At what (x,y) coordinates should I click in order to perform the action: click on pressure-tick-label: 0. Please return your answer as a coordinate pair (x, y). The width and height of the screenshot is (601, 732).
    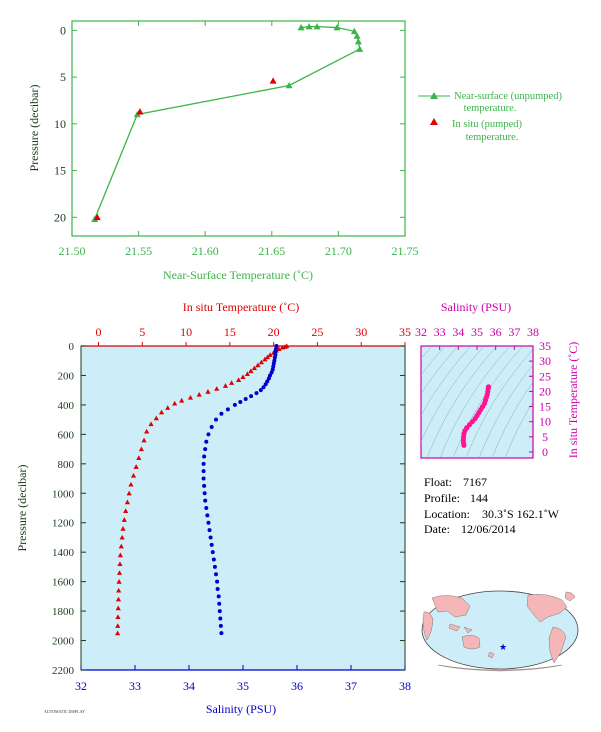
    Looking at the image, I should click on (72, 347).